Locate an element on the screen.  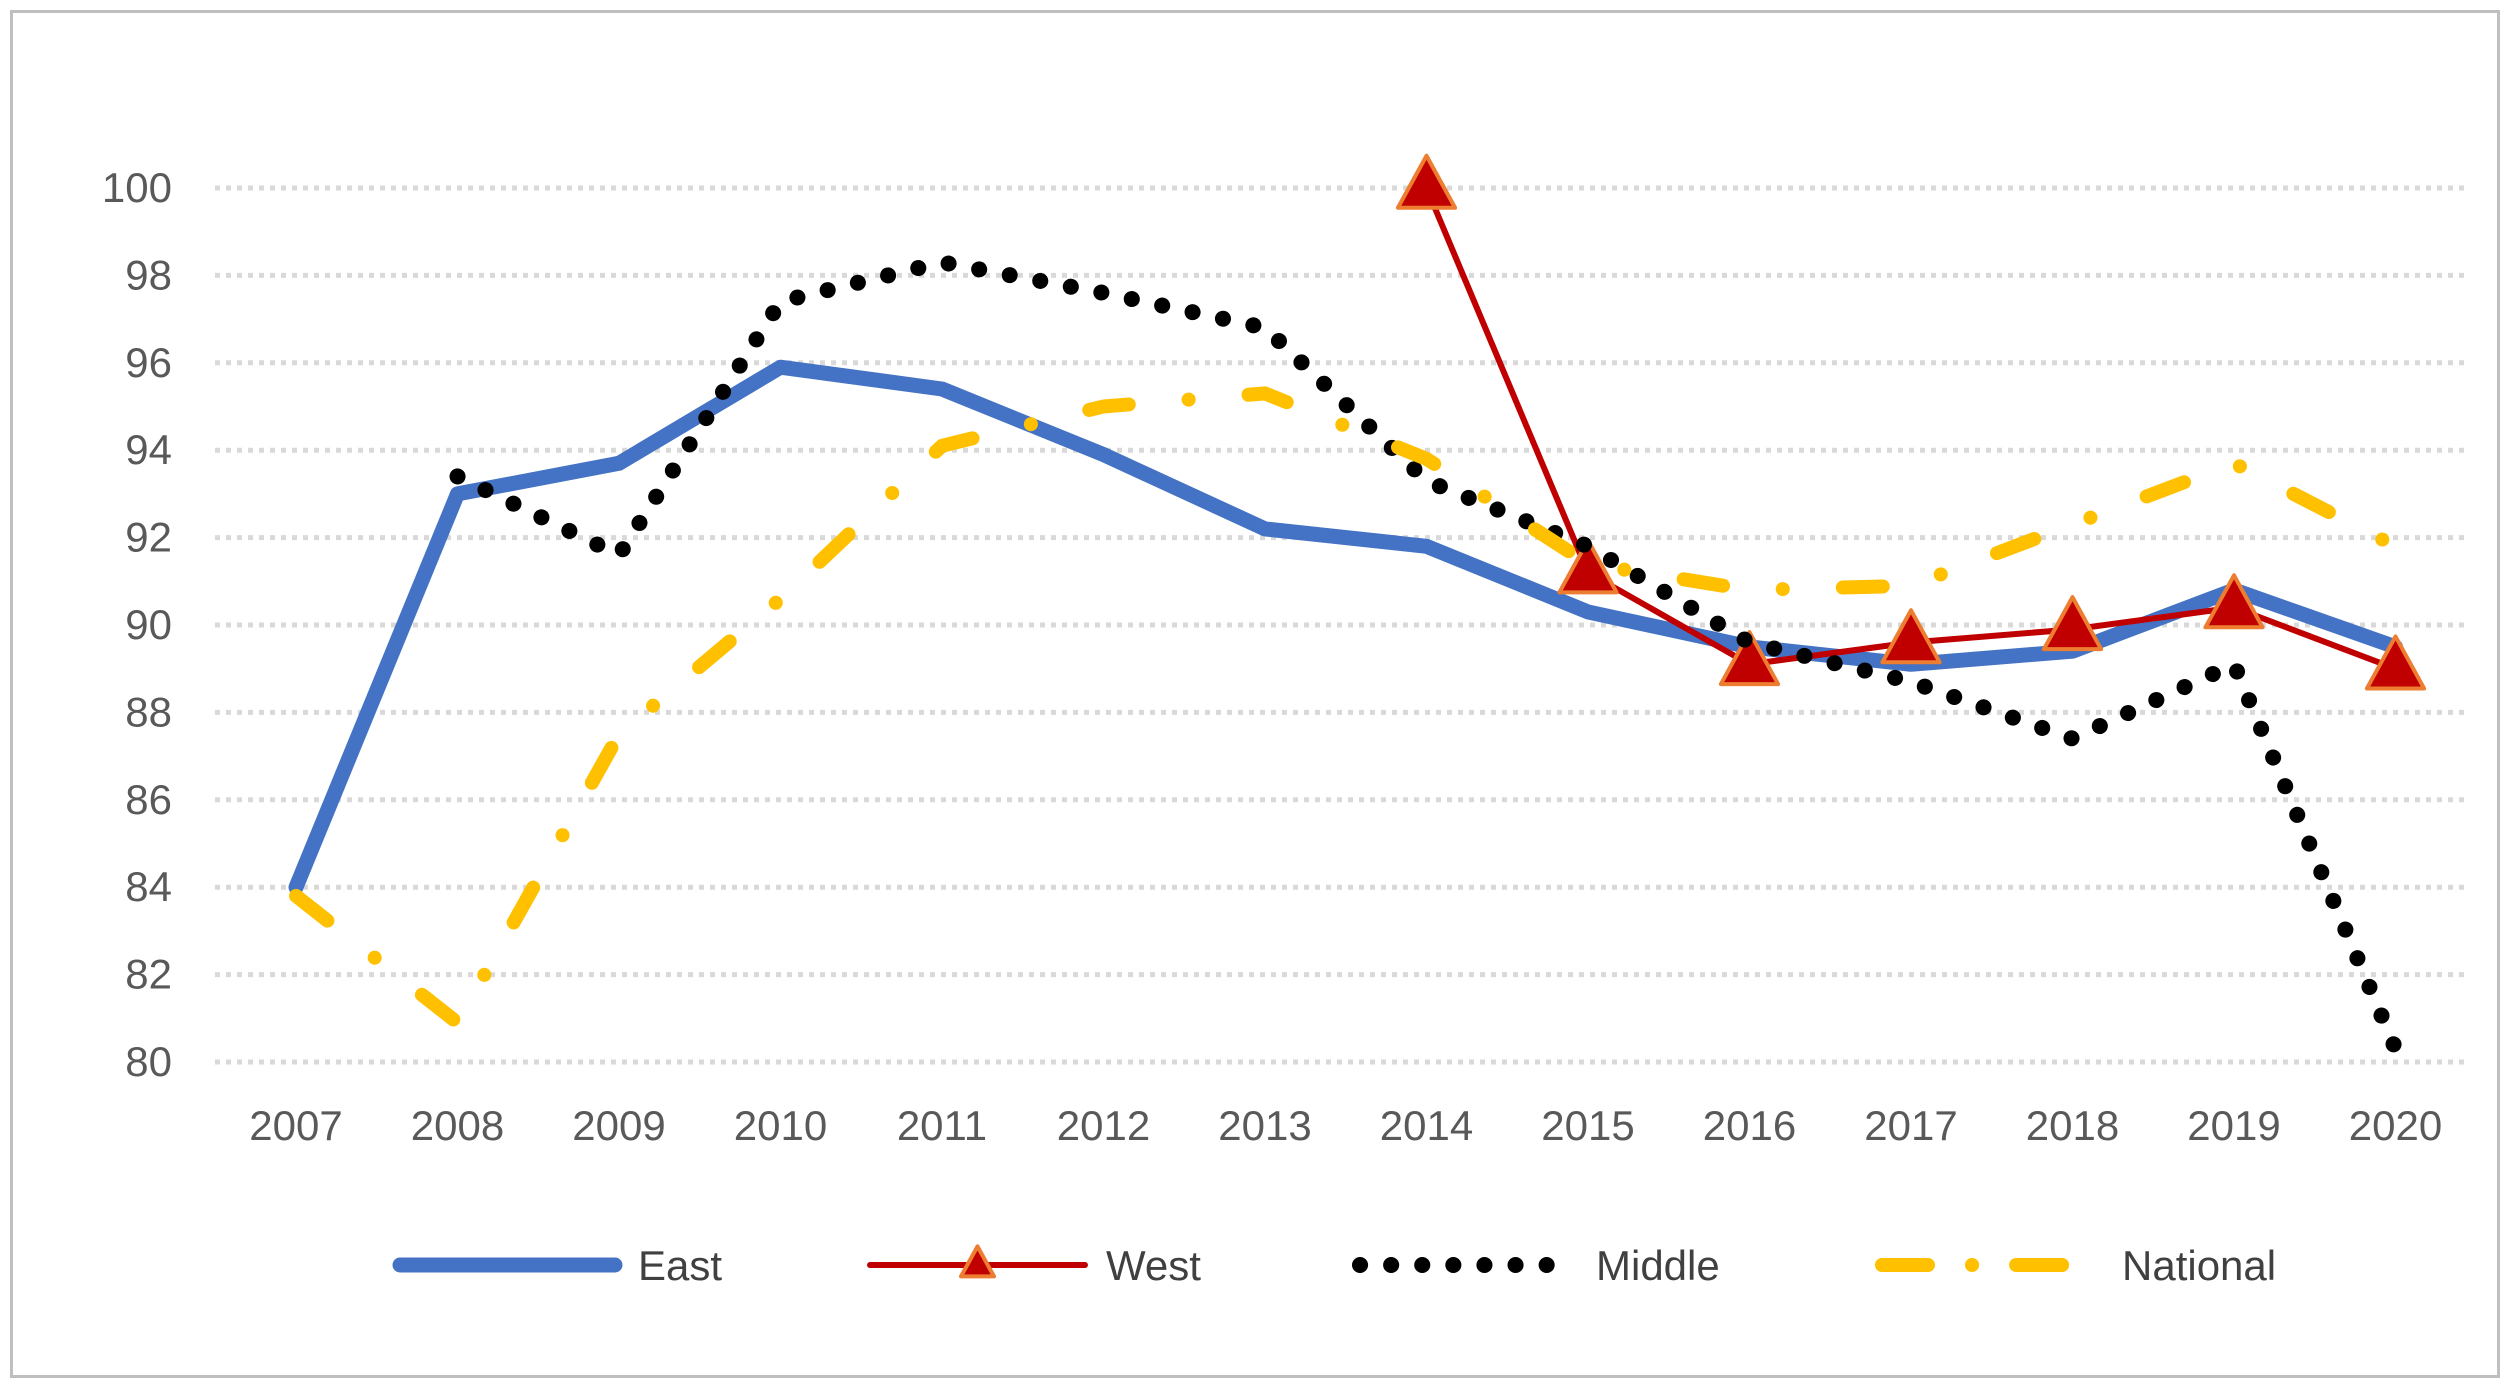
legend-item-east: East is located at coordinates (557, 1265).